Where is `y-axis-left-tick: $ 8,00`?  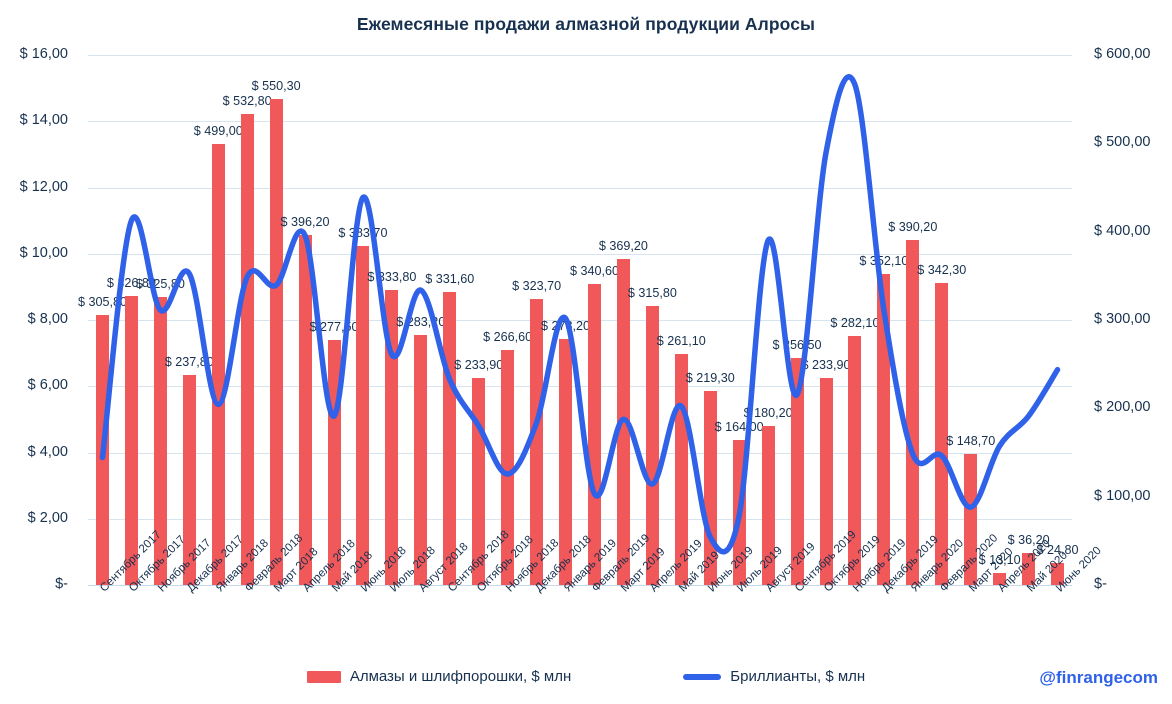
y-axis-left-tick: $ 8,00 is located at coordinates (47, 319).